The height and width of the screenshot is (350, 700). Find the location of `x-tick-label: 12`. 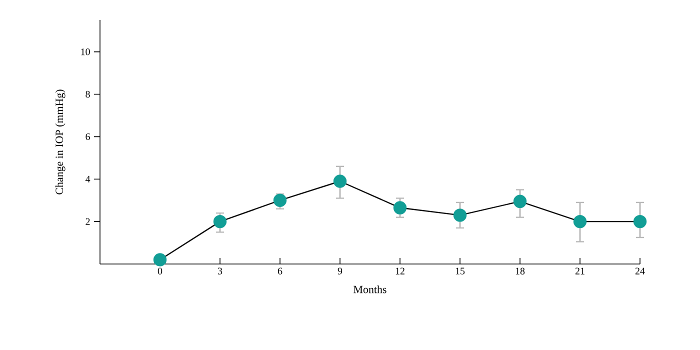

x-tick-label: 12 is located at coordinates (400, 271).